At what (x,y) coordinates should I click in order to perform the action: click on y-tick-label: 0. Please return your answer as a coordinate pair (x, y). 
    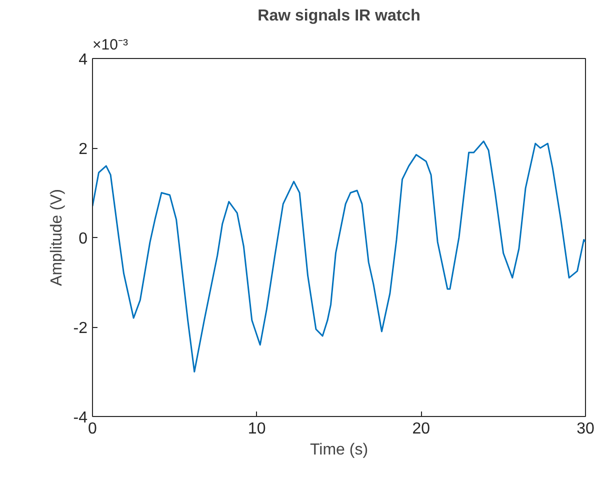
    Looking at the image, I should click on (83, 239).